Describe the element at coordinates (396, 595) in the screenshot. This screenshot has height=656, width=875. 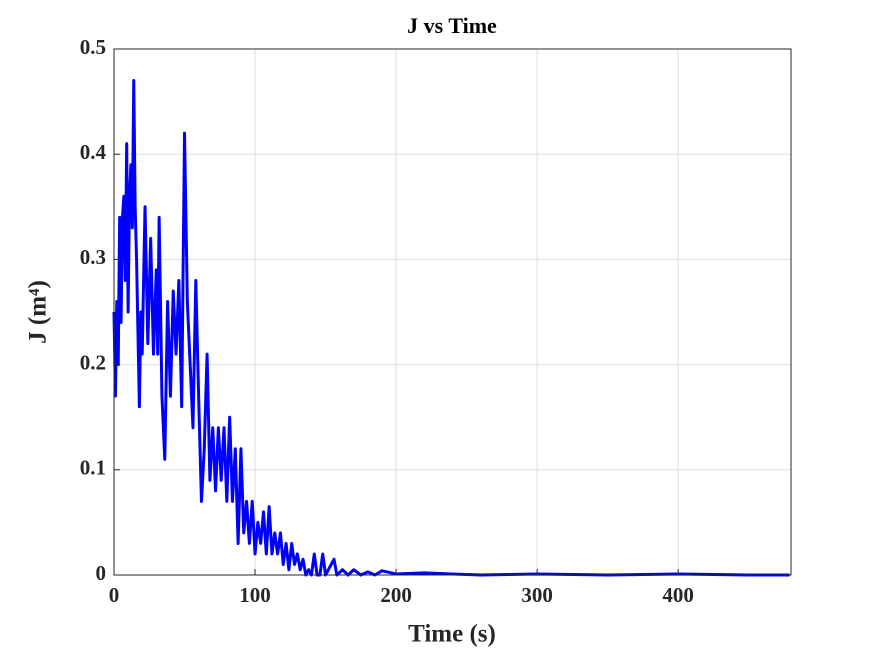
I see `x-tick-label: 200` at that location.